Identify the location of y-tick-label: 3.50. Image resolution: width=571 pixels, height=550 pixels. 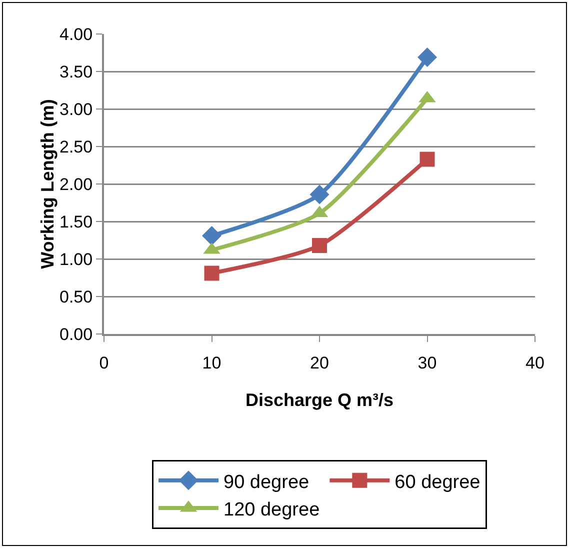
(76, 72).